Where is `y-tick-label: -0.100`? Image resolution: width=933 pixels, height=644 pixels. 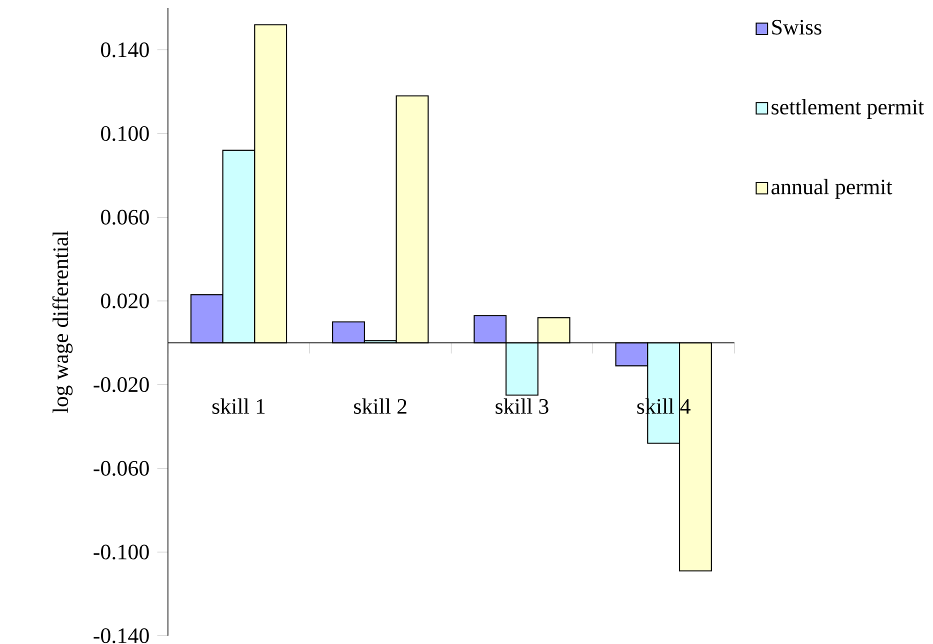 y-tick-label: -0.100 is located at coordinates (121, 552).